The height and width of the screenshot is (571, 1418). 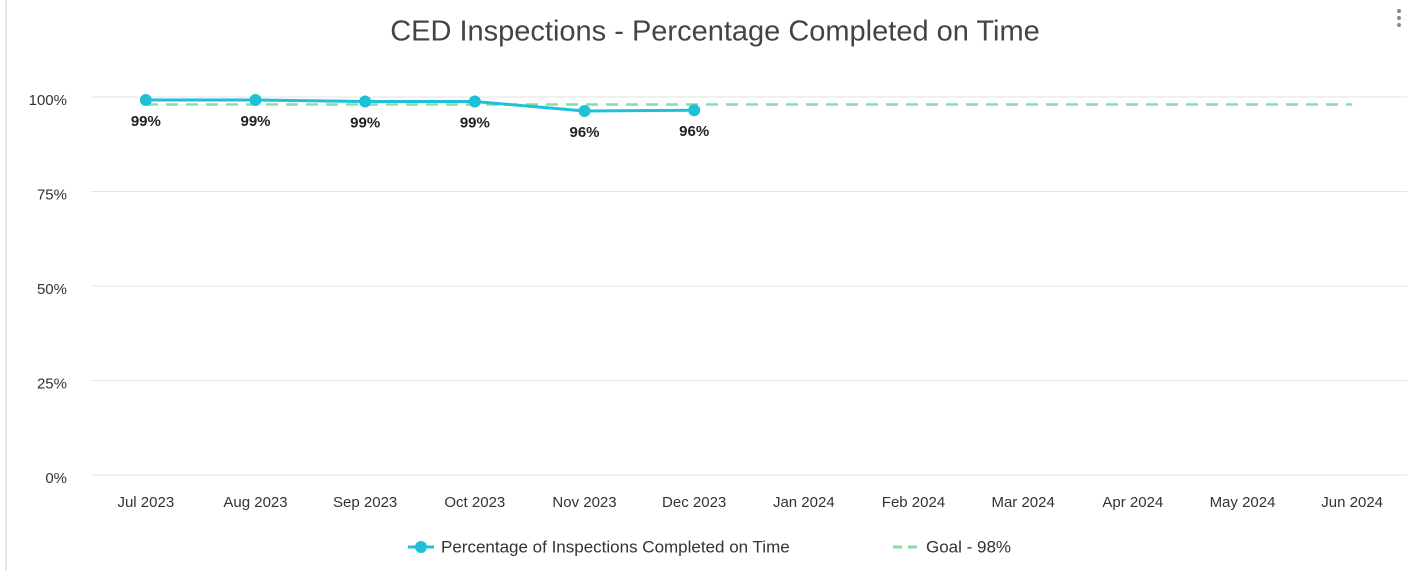 What do you see at coordinates (421, 547) in the screenshot?
I see `legend-marker` at bounding box center [421, 547].